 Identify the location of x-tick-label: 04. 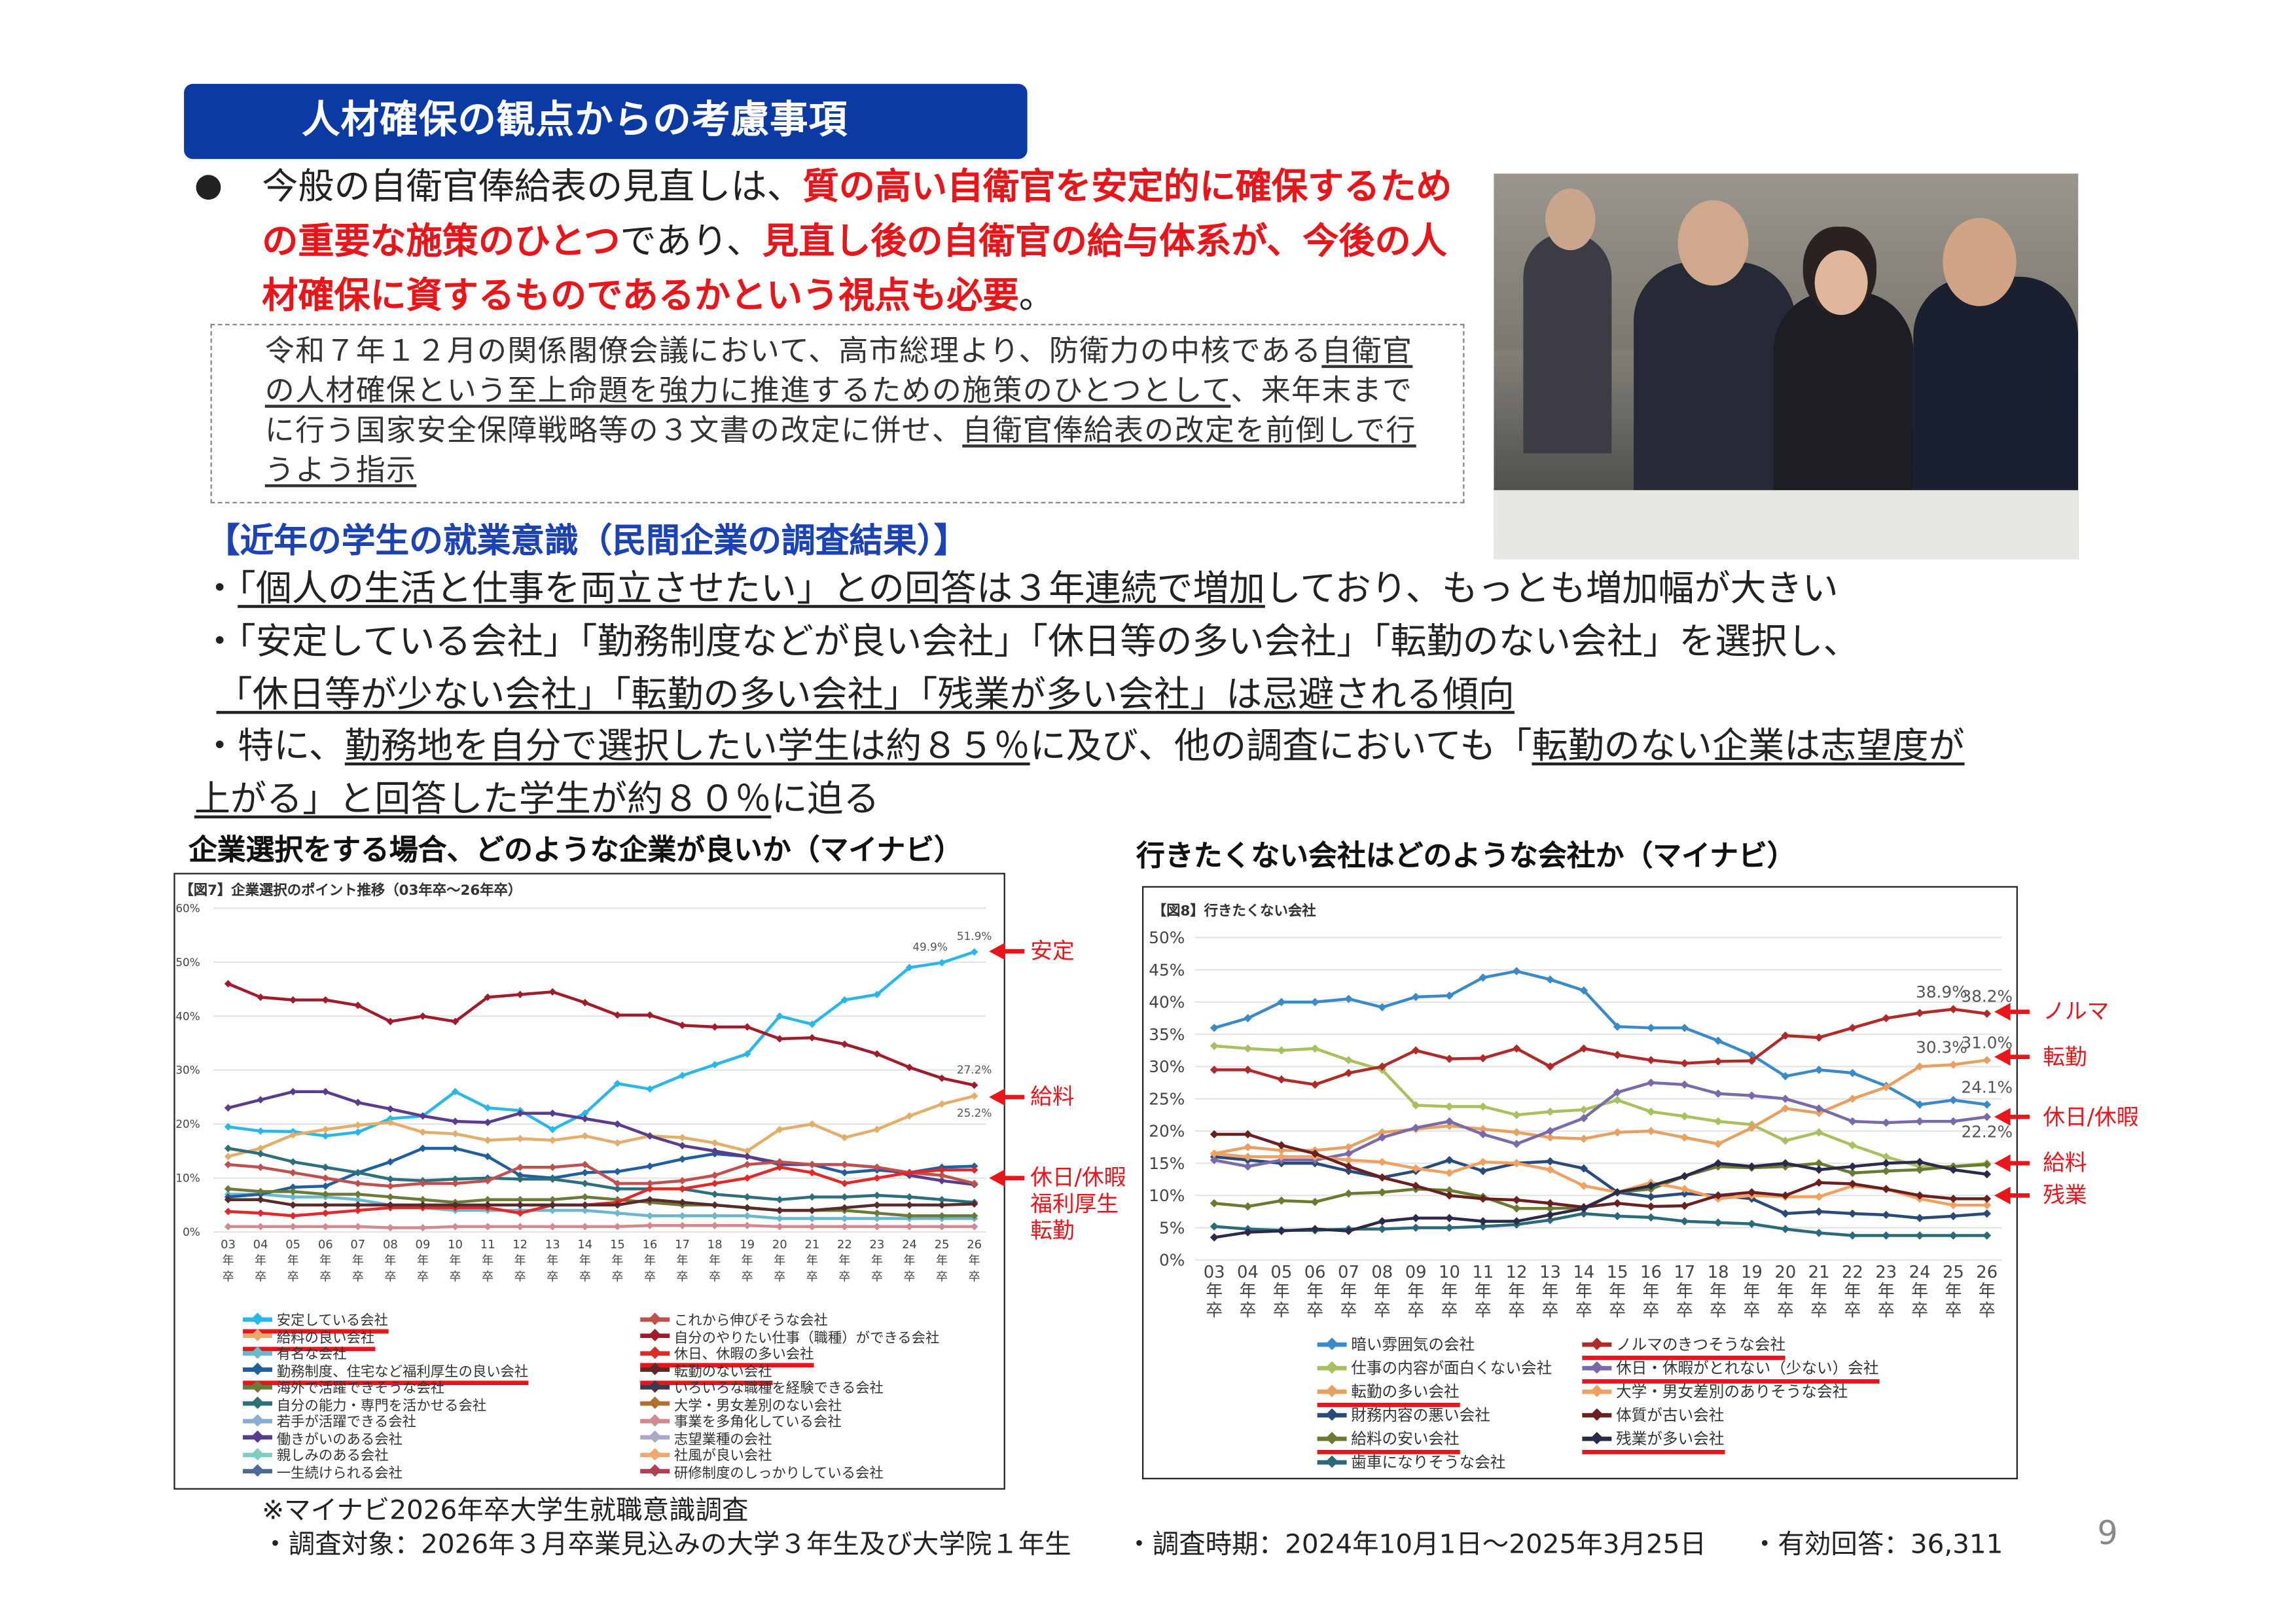
(1248, 1272).